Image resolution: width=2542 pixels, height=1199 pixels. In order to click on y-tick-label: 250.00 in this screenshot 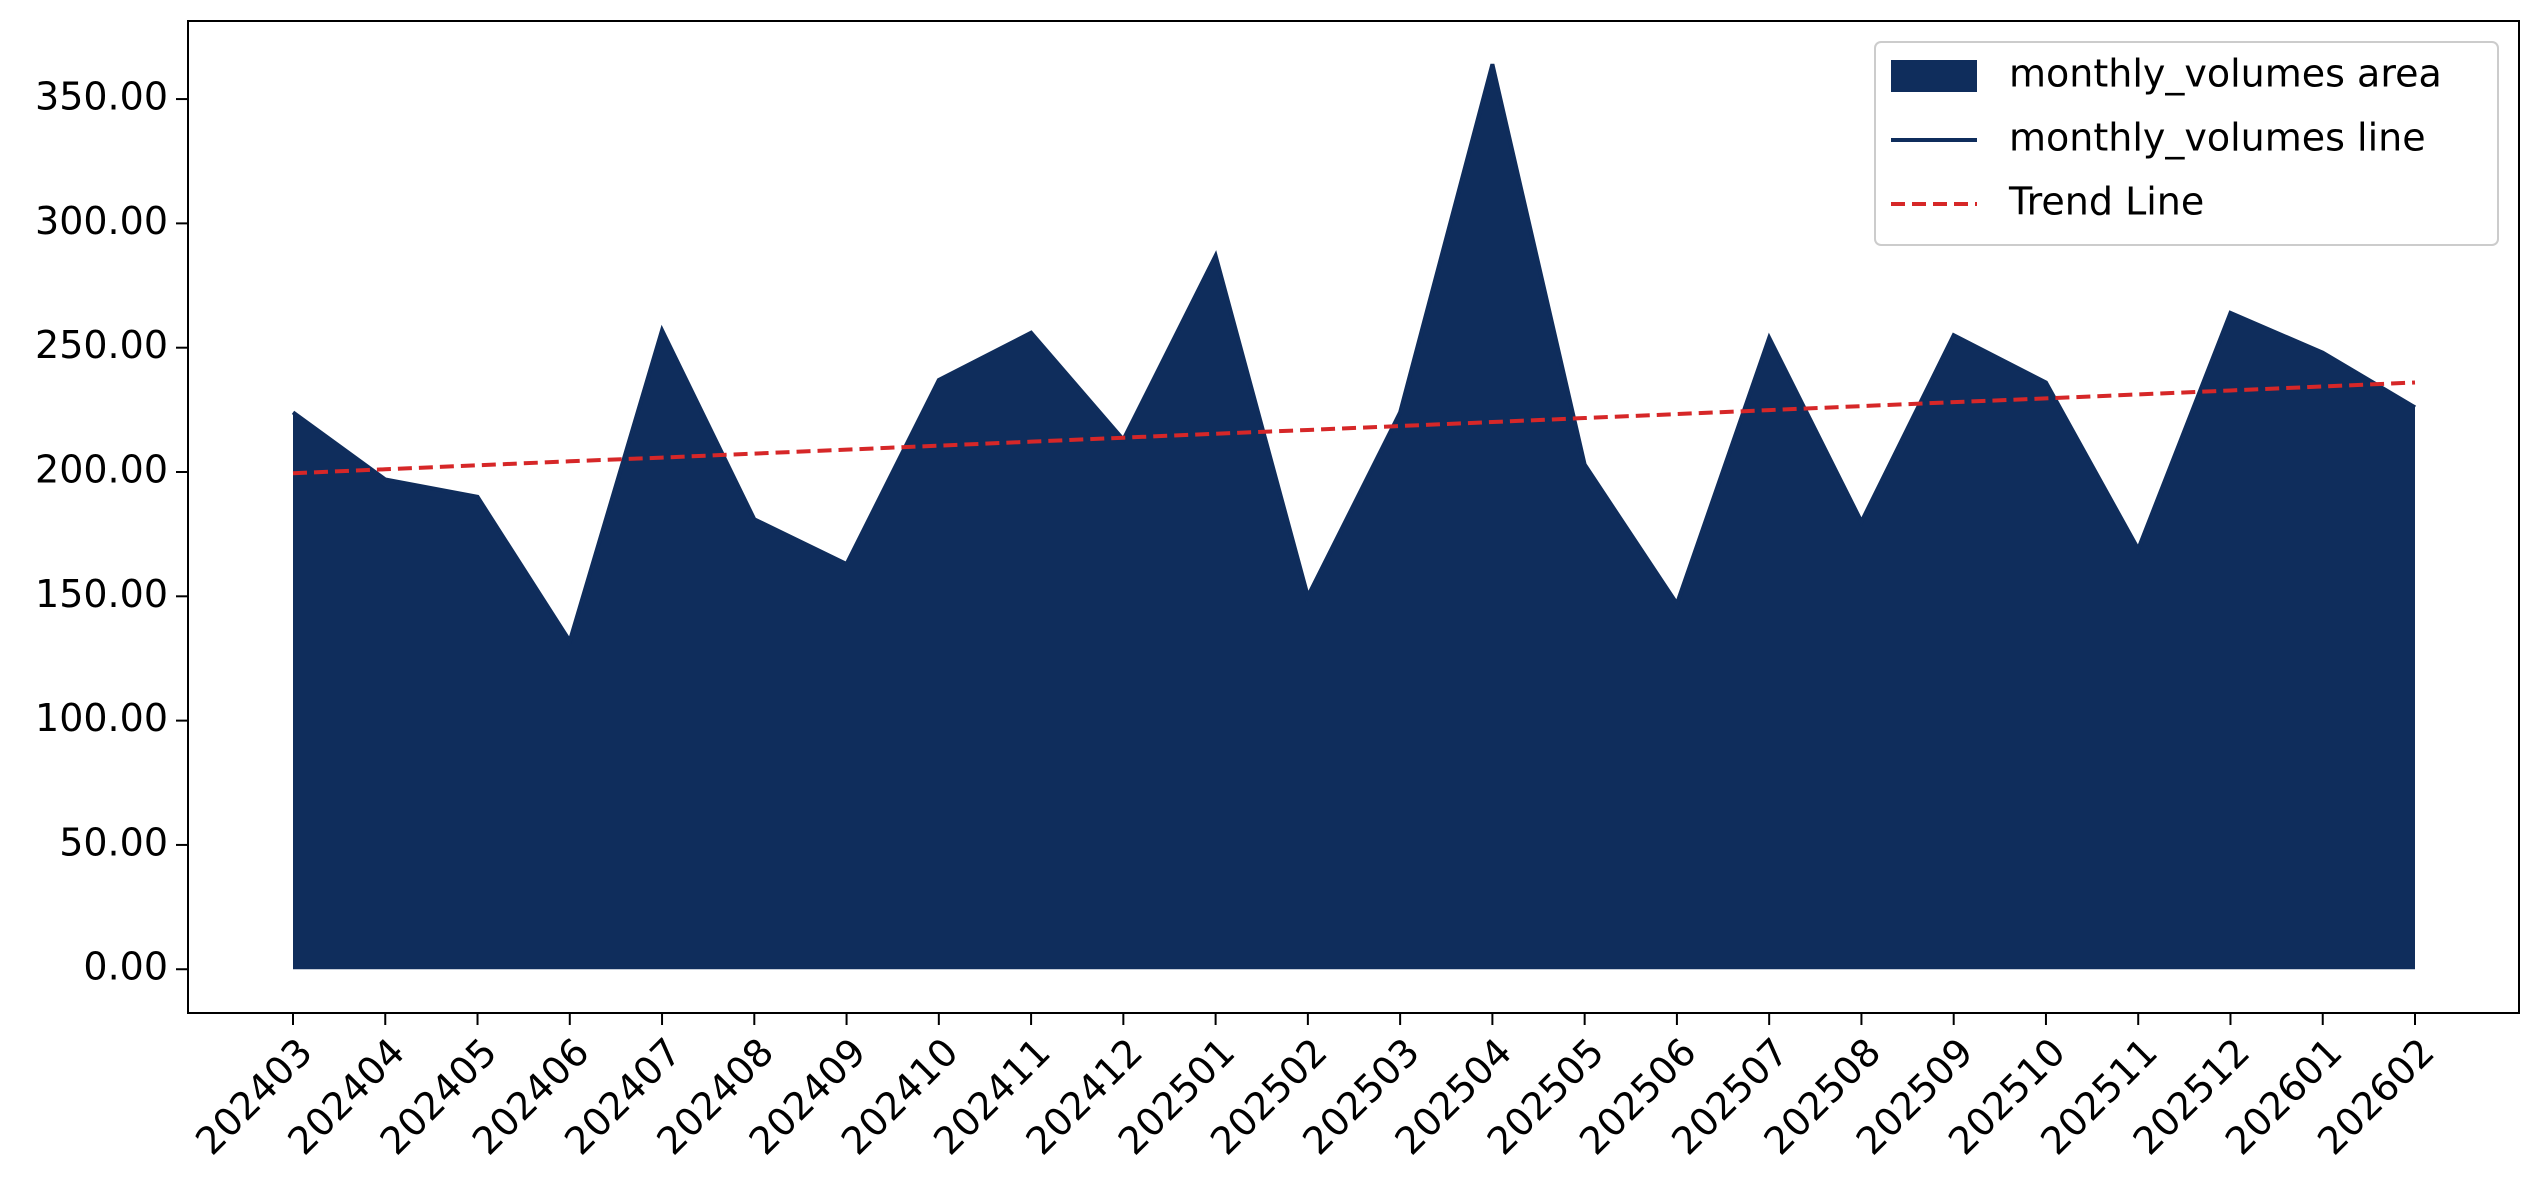, I will do `click(101, 345)`.